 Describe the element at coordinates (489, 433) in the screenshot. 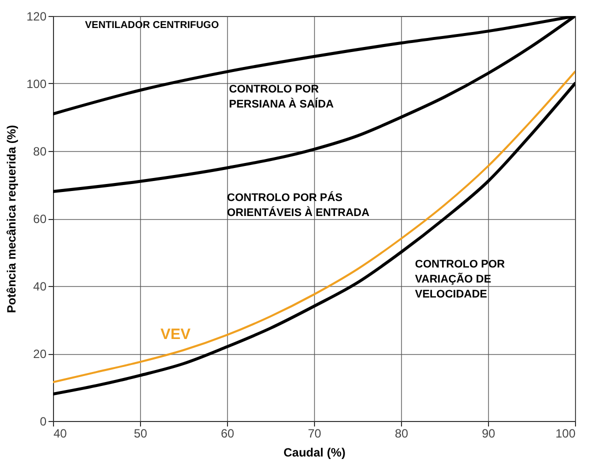

I see `x-tick-label: 90` at that location.